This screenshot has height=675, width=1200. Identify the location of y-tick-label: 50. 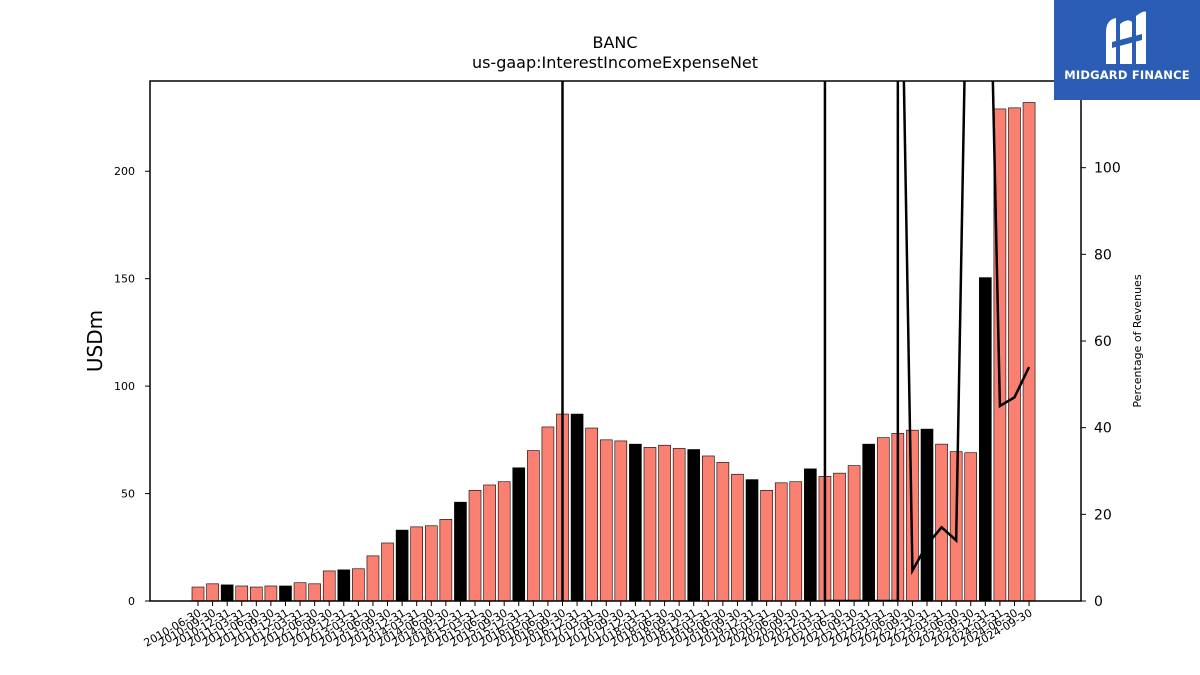
(128, 494).